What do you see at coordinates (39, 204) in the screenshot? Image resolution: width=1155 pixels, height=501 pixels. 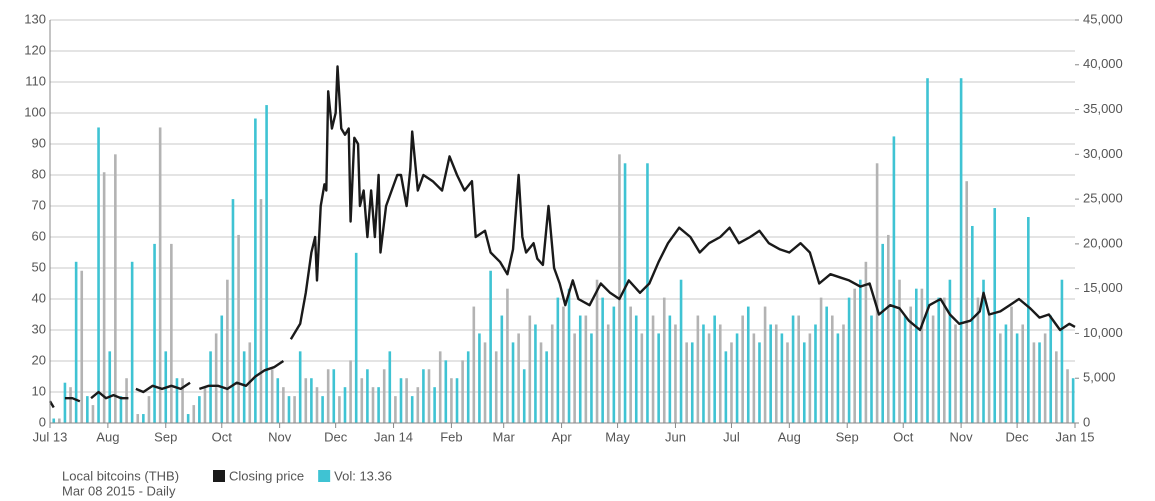 I see `y-tick-label: 70` at bounding box center [39, 204].